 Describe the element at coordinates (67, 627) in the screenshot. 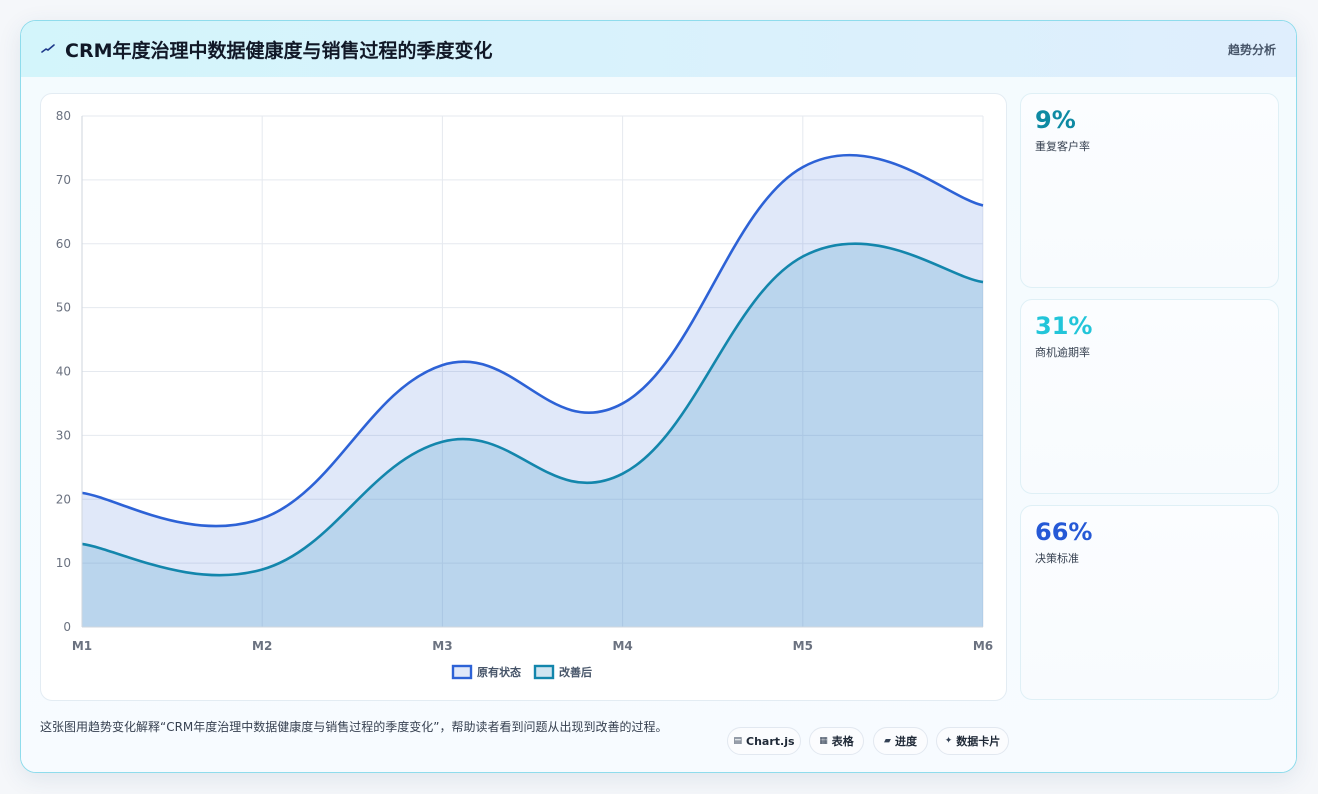

I see `y-tick-label: 0` at that location.